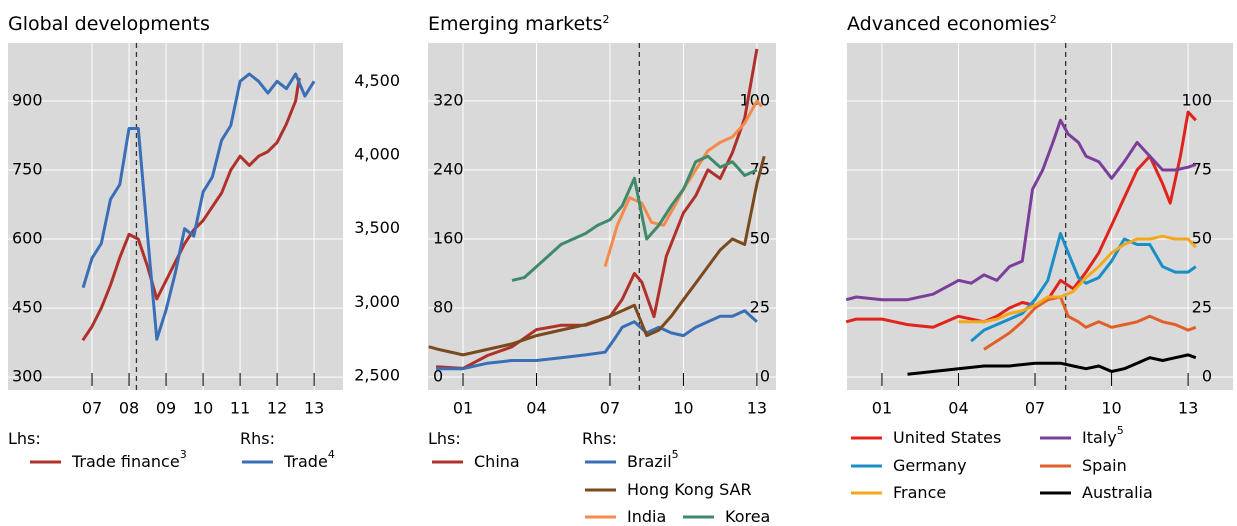  What do you see at coordinates (1202, 168) in the screenshot?
I see `y2-tick-label: 75` at bounding box center [1202, 168].